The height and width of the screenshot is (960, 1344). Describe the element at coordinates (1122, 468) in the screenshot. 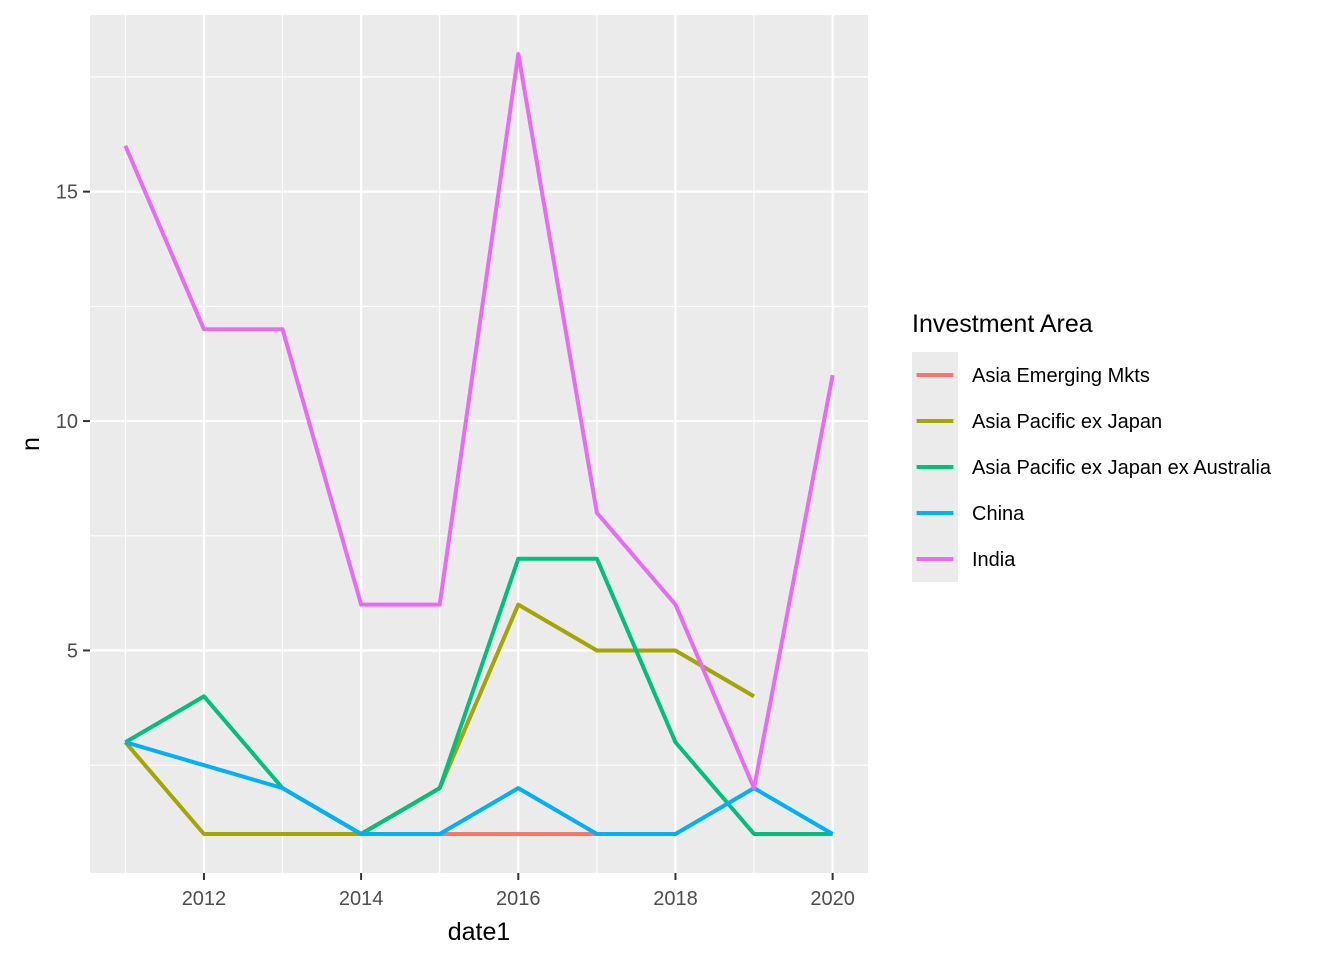

I see `legend-label: Asia Pacific ex Japan ex Australia` at that location.